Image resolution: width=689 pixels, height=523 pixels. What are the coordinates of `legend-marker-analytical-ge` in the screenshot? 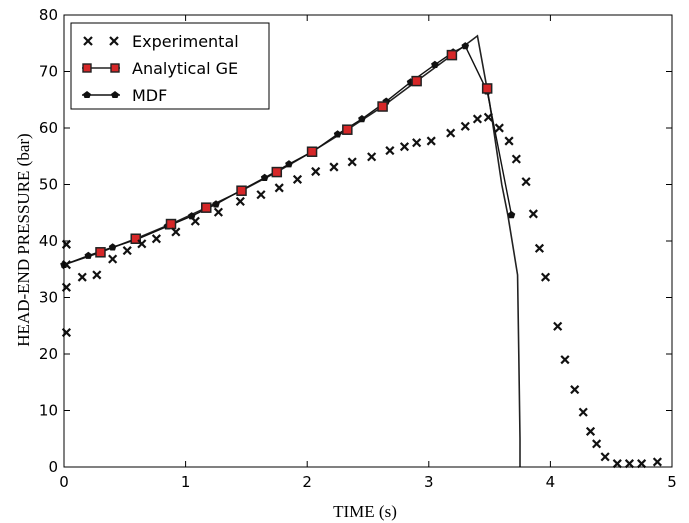 It's located at (87, 68).